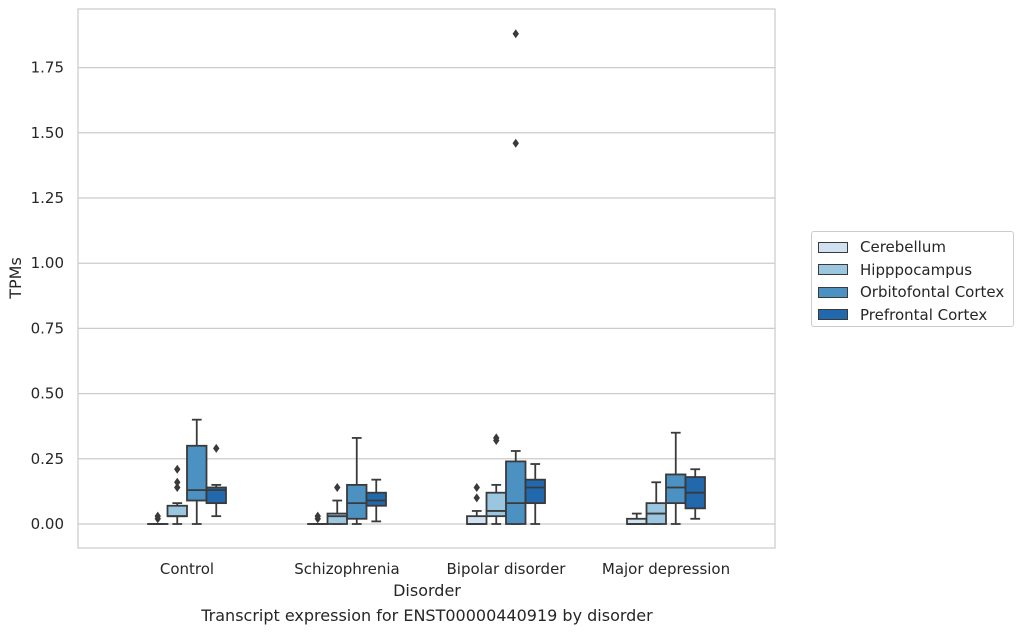  I want to click on x-axis-label: Disorder, so click(427, 590).